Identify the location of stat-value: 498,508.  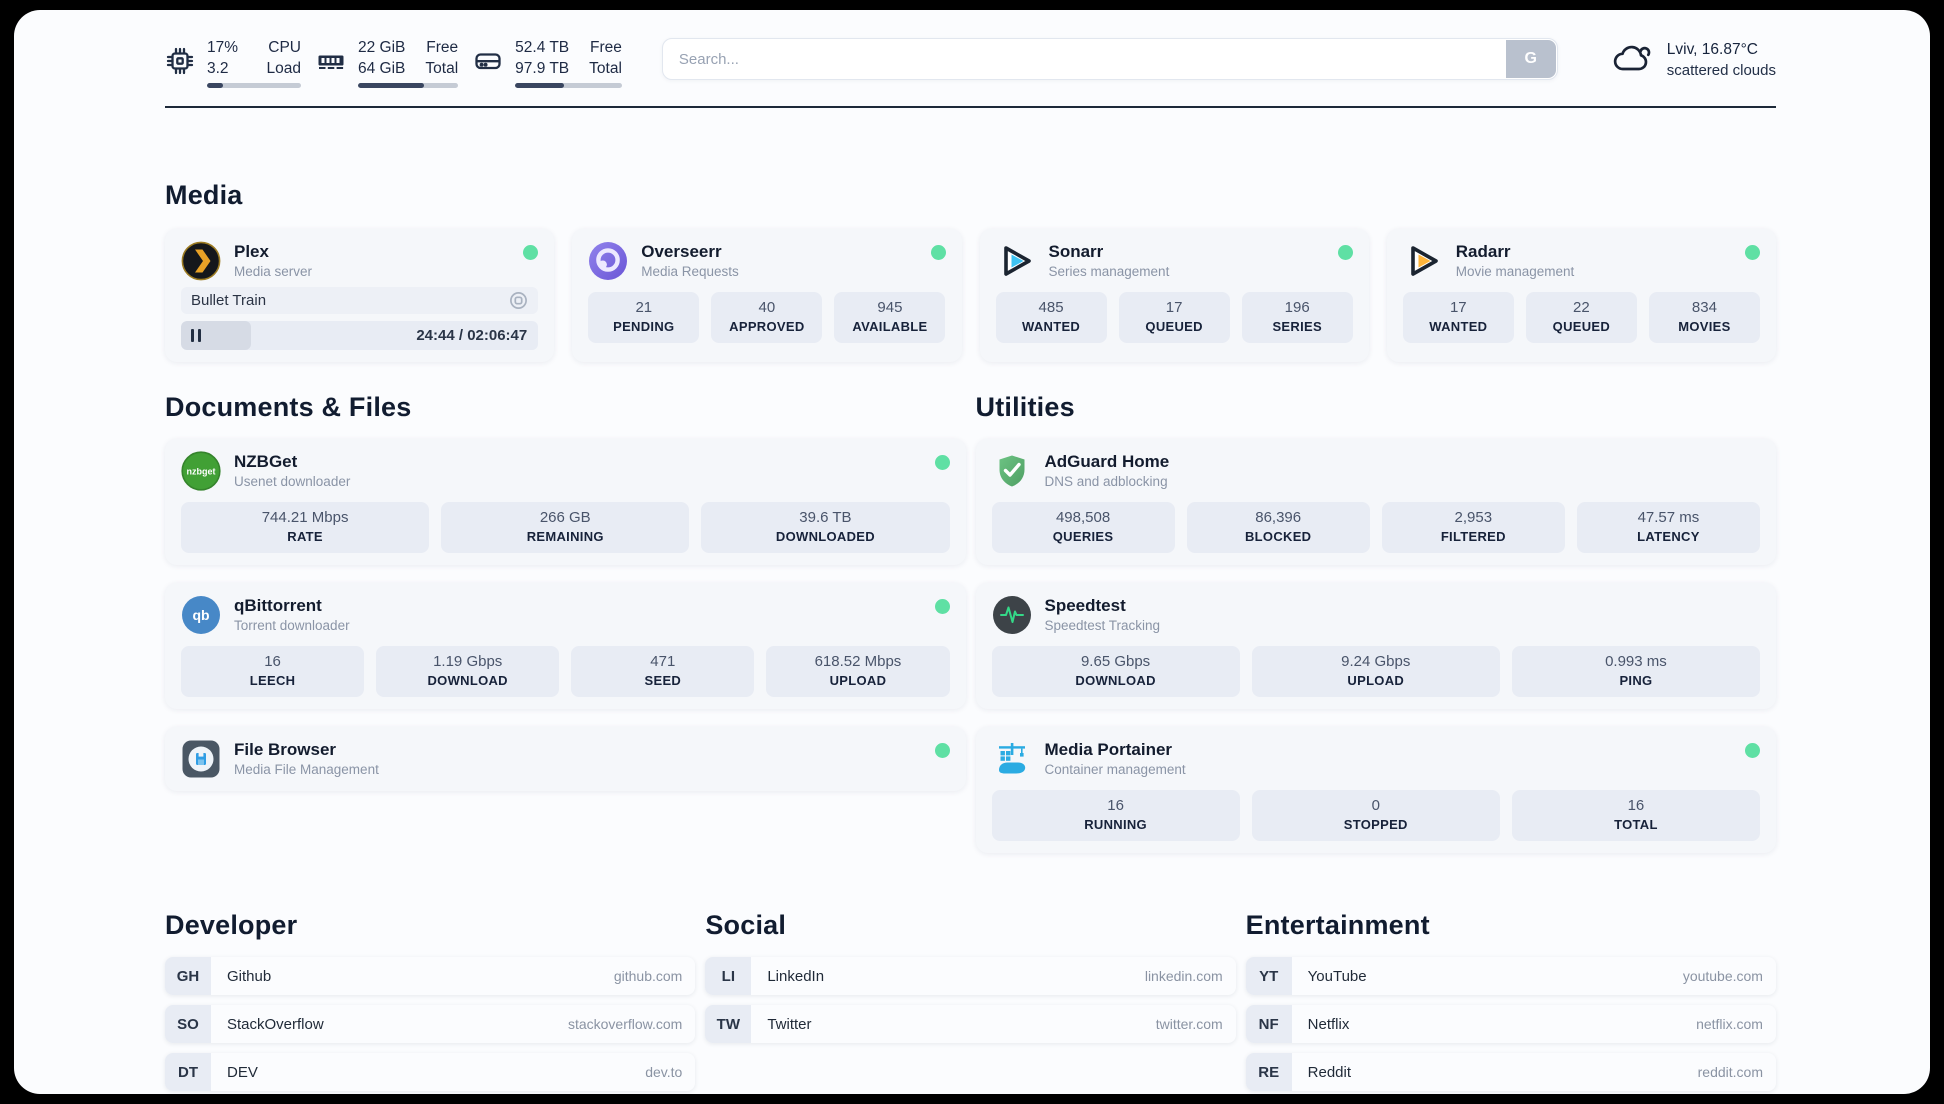
(1083, 517).